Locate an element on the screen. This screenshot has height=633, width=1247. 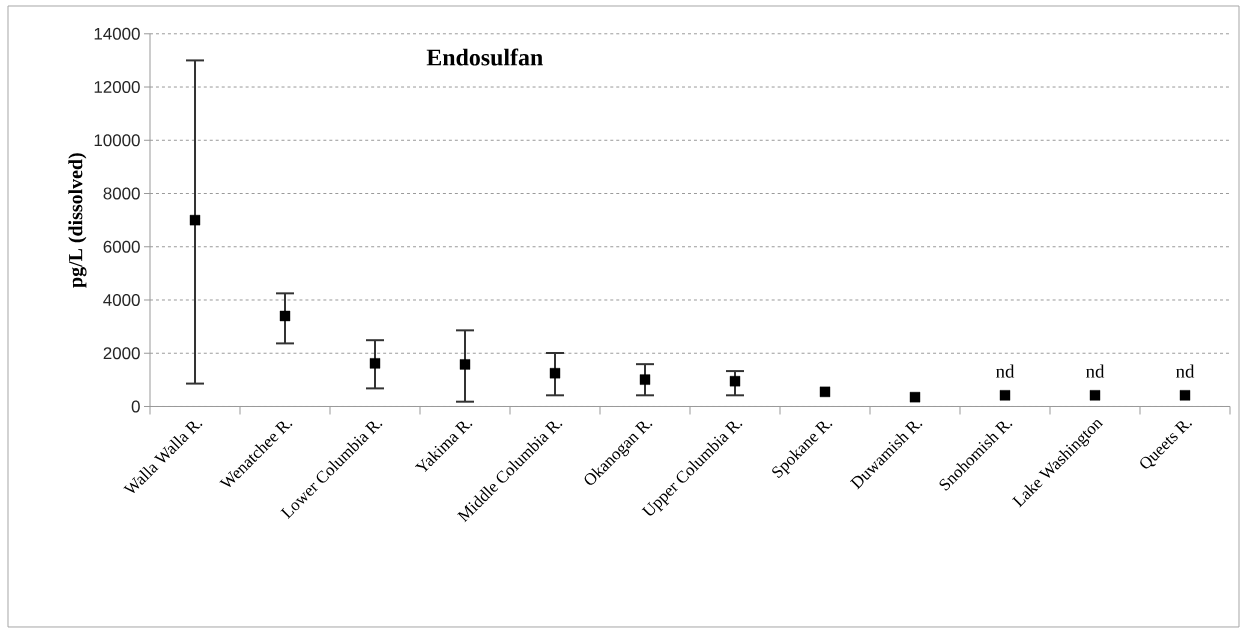
y-tick-label: 6000 is located at coordinates (121, 246).